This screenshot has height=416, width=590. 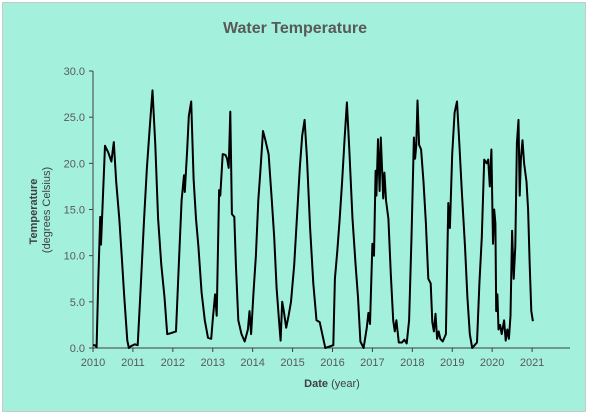 What do you see at coordinates (93, 363) in the screenshot?
I see `x-tick-label: 2010` at bounding box center [93, 363].